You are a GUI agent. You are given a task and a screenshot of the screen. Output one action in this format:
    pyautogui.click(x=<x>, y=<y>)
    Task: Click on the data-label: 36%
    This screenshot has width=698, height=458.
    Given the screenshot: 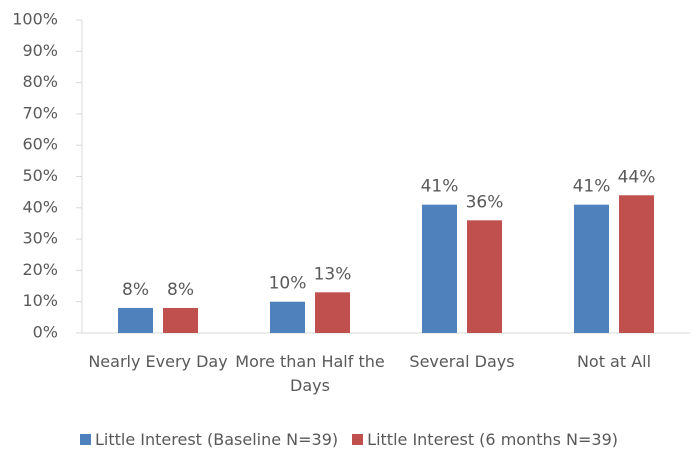 What is the action you would take?
    pyautogui.click(x=485, y=202)
    